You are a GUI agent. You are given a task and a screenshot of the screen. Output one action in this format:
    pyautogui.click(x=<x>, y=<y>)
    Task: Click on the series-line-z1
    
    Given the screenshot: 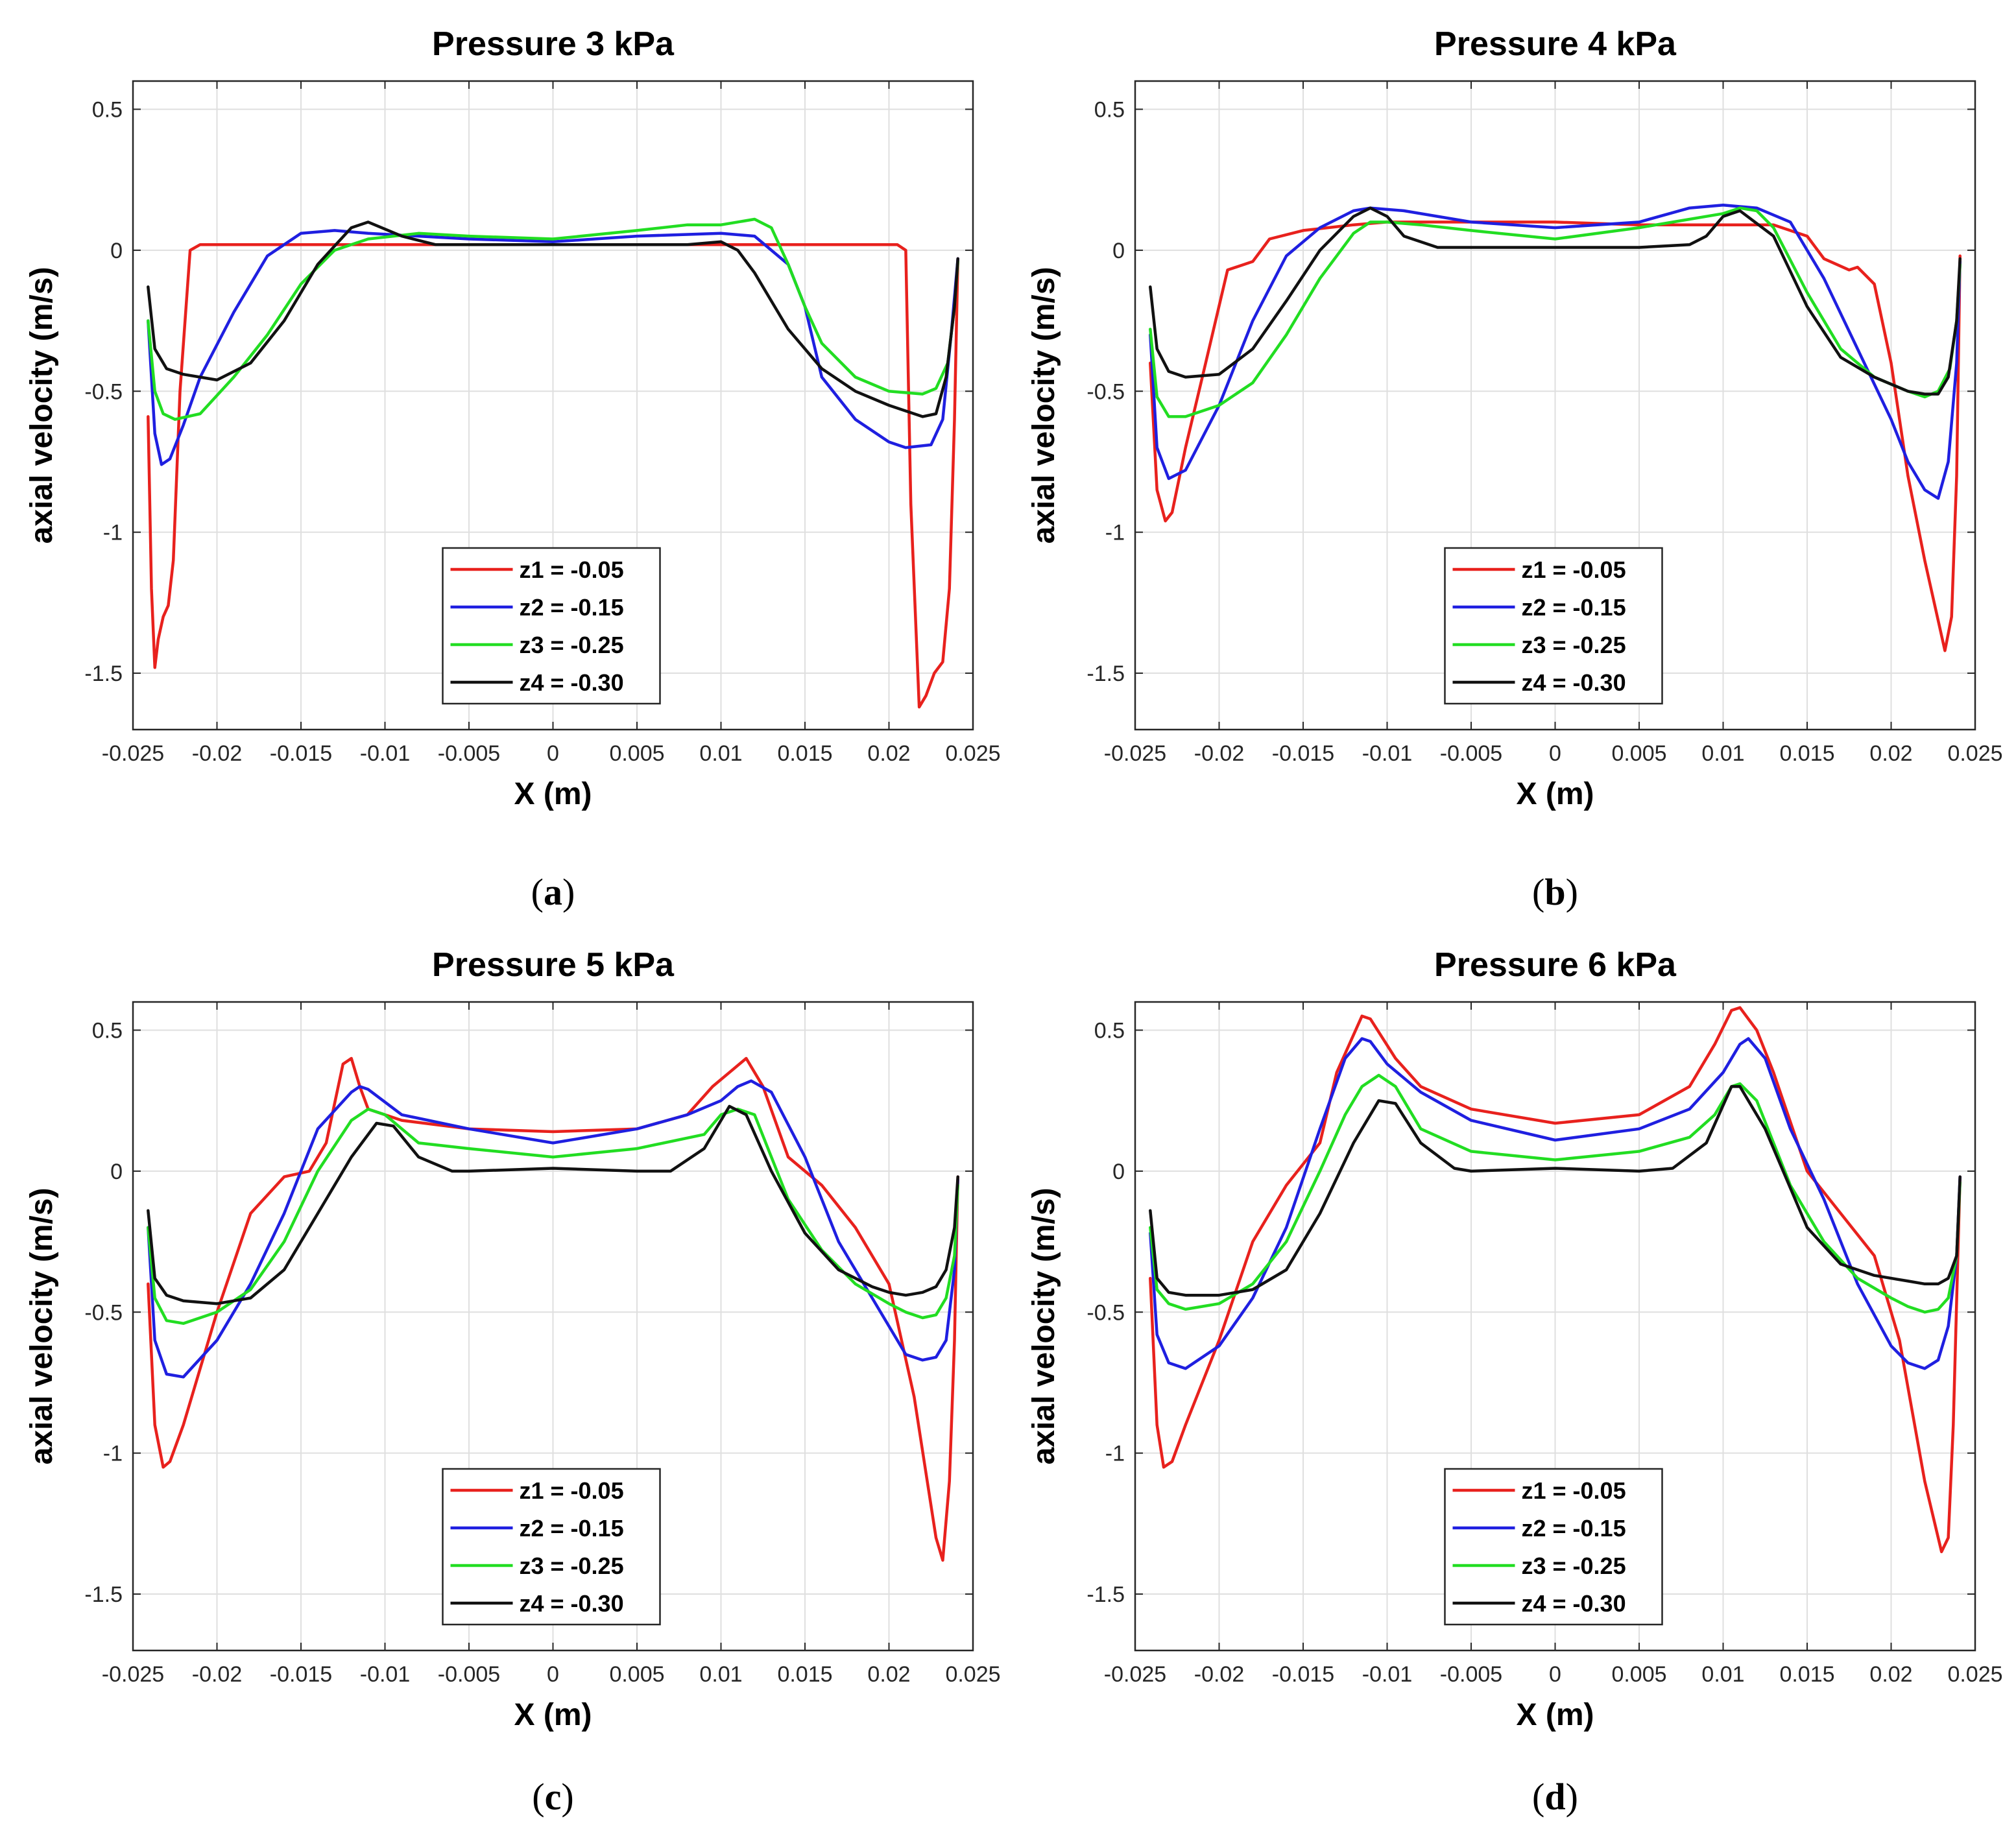 What is the action you would take?
    pyautogui.click(x=553, y=1309)
    